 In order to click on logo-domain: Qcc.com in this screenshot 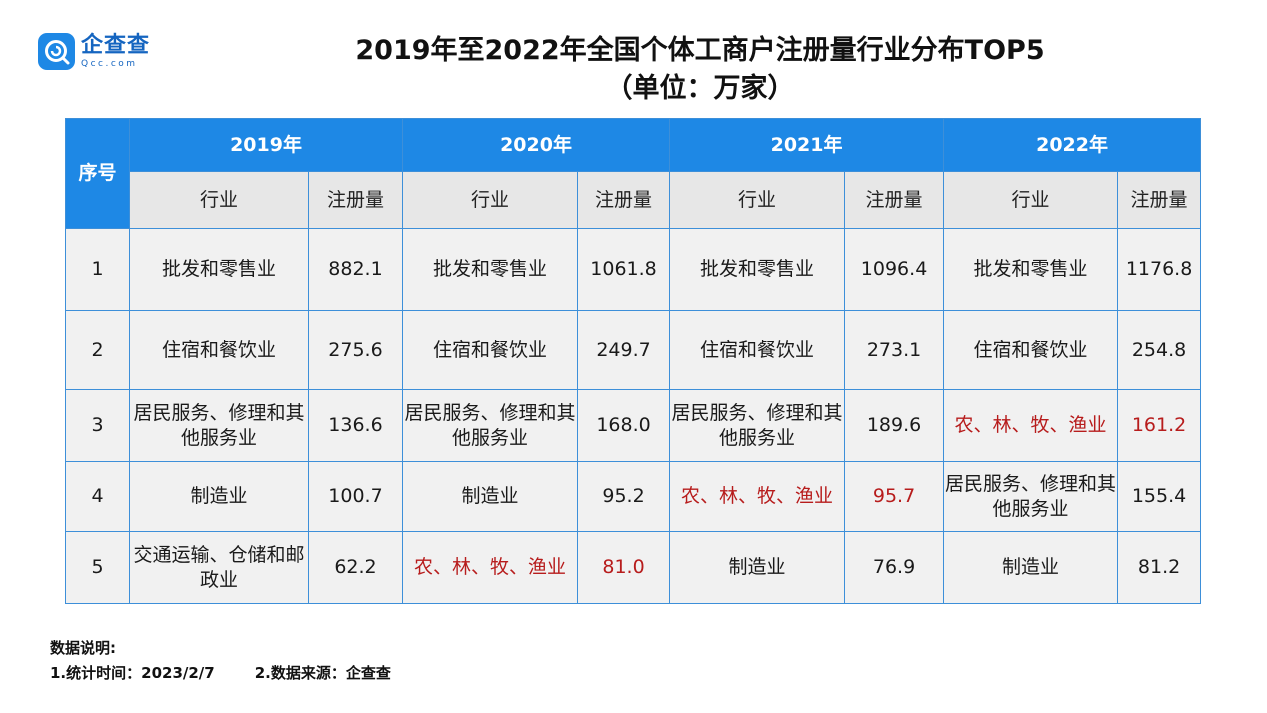, I will do `click(109, 63)`.